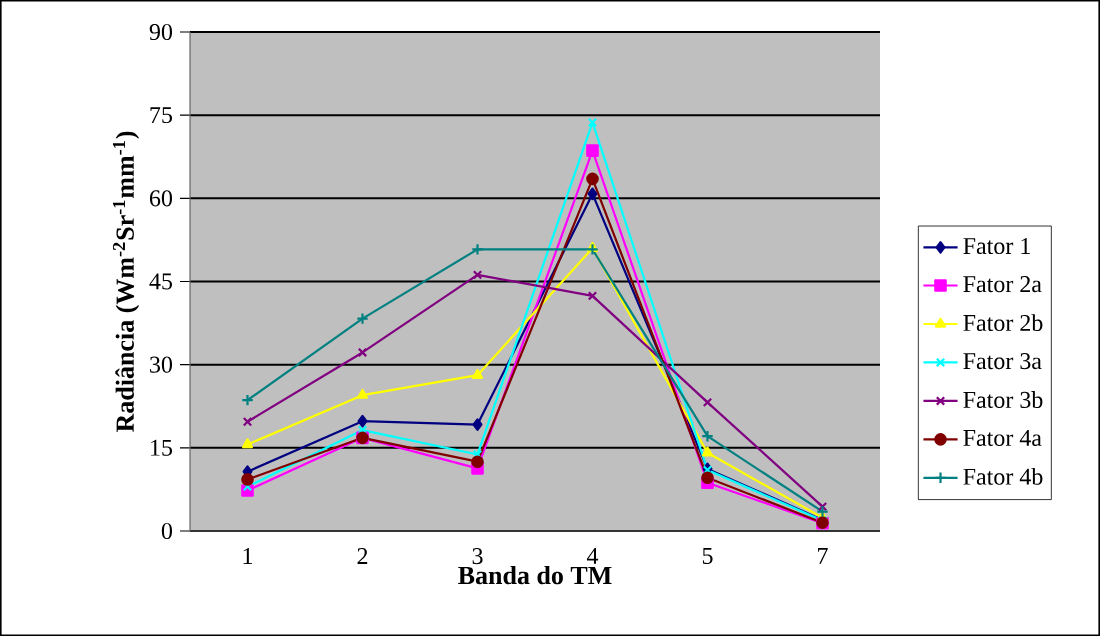 This screenshot has width=1100, height=636. Describe the element at coordinates (1002, 437) in the screenshot. I see `legend-label: Fator 4a` at that location.